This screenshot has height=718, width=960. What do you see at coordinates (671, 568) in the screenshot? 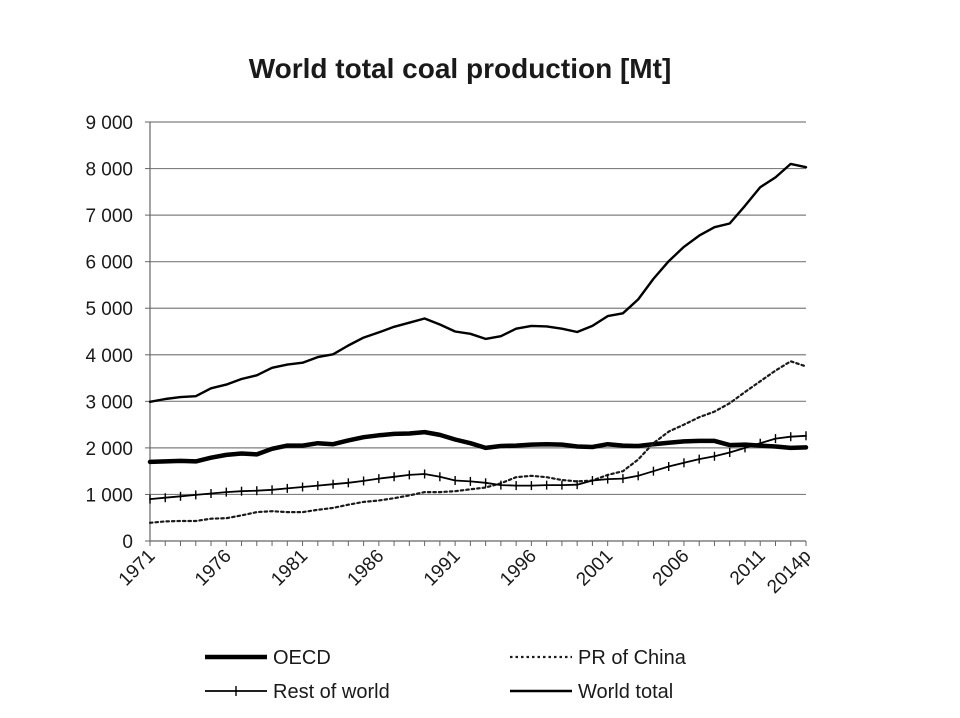
I see `x-tick-label: 2006` at bounding box center [671, 568].